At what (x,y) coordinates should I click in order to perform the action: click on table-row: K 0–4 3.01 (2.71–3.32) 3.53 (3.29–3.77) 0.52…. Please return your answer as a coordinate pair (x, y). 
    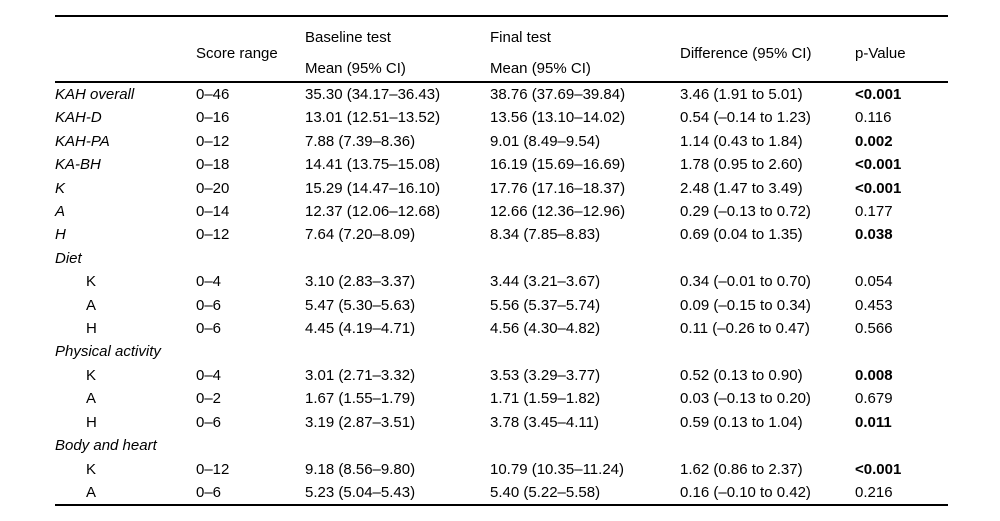
    Looking at the image, I should click on (501, 375).